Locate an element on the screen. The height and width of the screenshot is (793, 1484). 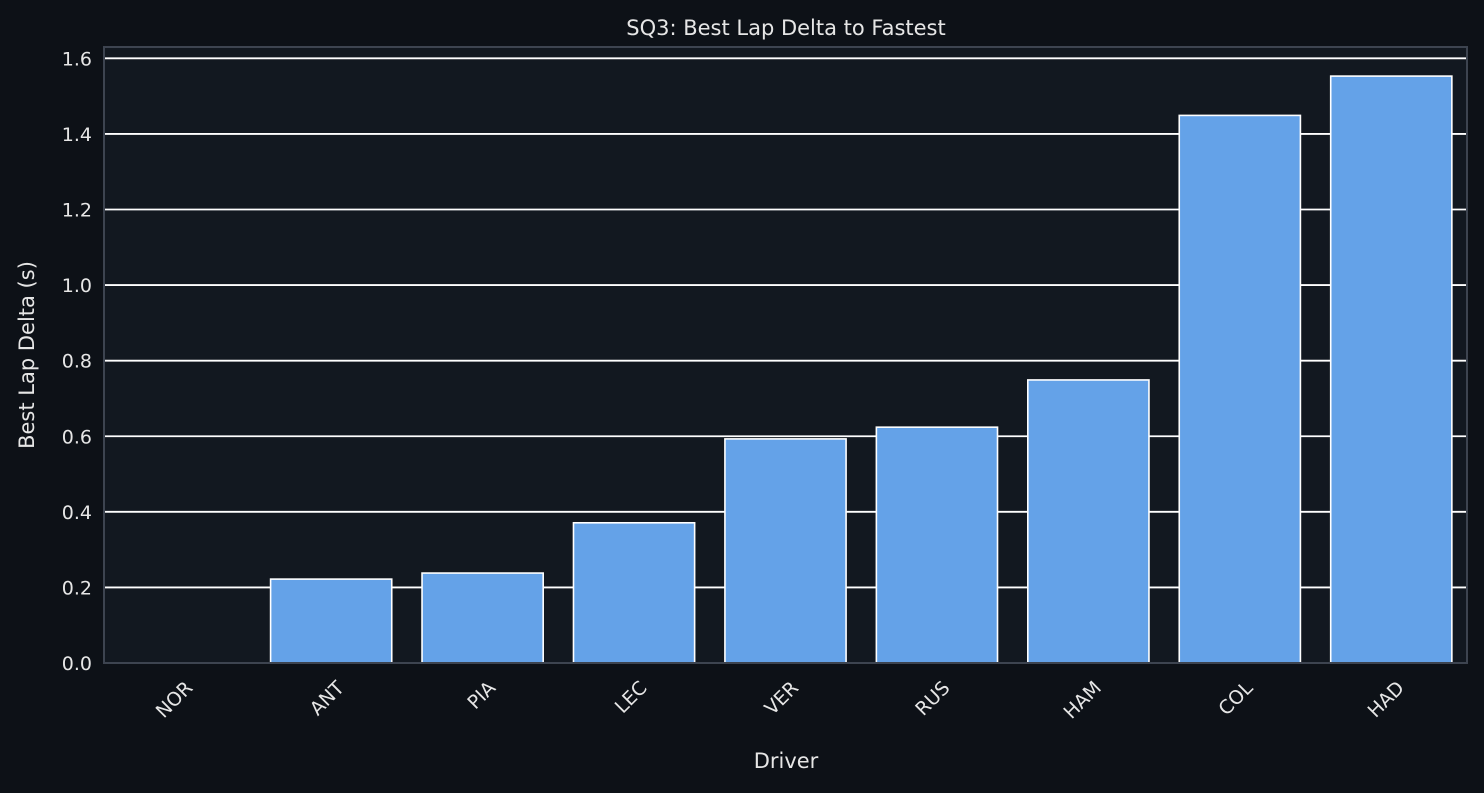
x-tick-labels: NOR ANT PIA LEC VER RUS HAM COL HAD is located at coordinates (780, 700).